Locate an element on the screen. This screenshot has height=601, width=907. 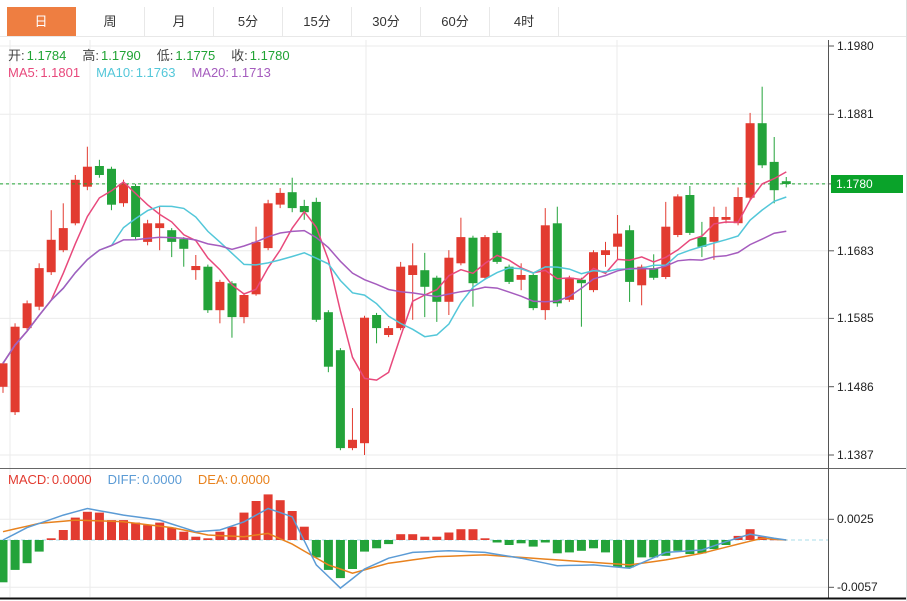
price-axis-tick: 1.1881 is located at coordinates (855, 114).